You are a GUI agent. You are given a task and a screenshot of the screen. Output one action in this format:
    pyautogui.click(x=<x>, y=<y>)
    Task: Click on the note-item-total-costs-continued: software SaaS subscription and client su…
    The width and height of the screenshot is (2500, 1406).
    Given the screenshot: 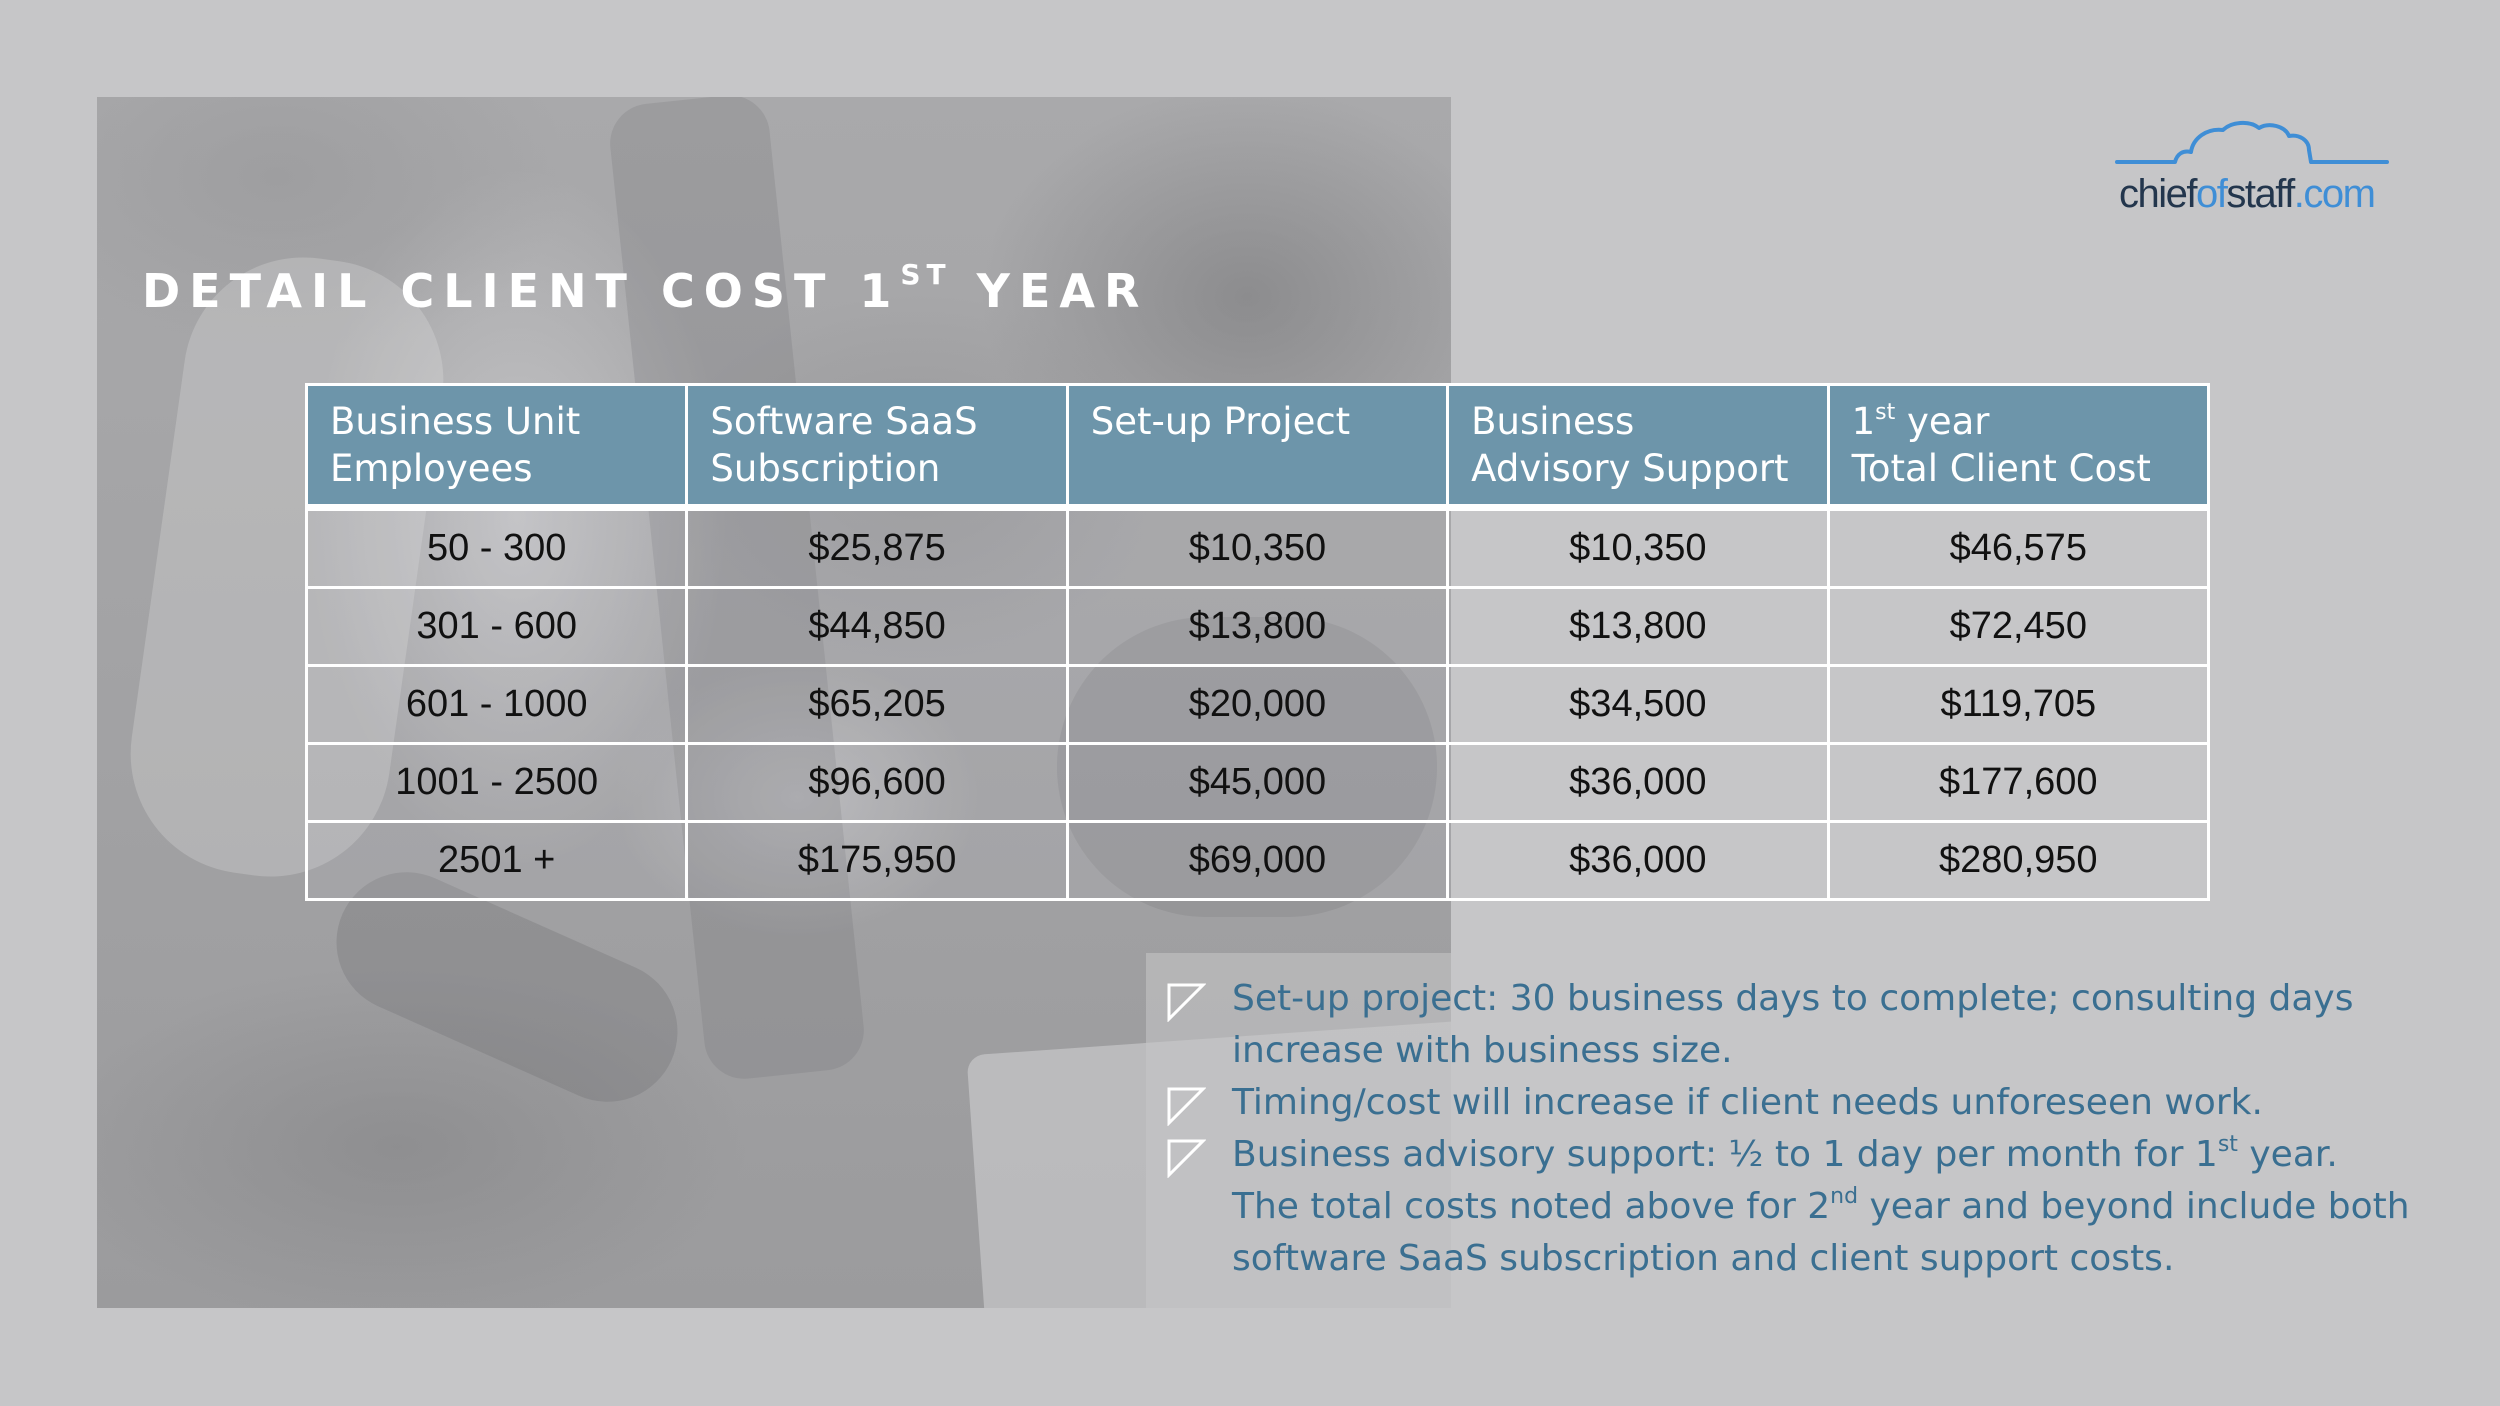 What is the action you would take?
    pyautogui.click(x=1703, y=1258)
    